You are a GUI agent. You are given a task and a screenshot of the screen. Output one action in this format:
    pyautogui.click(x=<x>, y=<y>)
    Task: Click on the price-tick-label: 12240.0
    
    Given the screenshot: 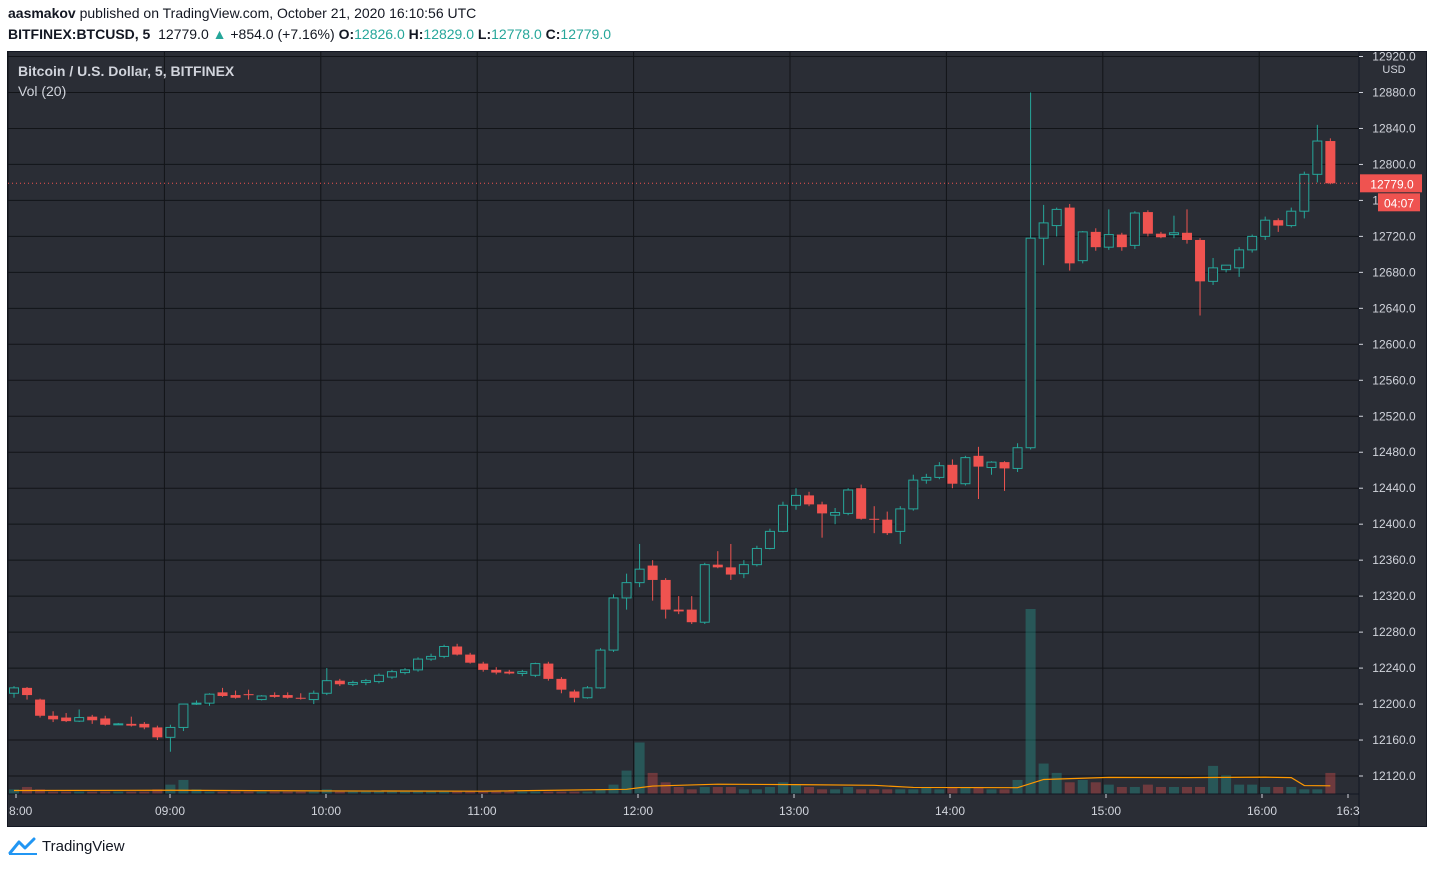 What is the action you would take?
    pyautogui.click(x=1394, y=668)
    